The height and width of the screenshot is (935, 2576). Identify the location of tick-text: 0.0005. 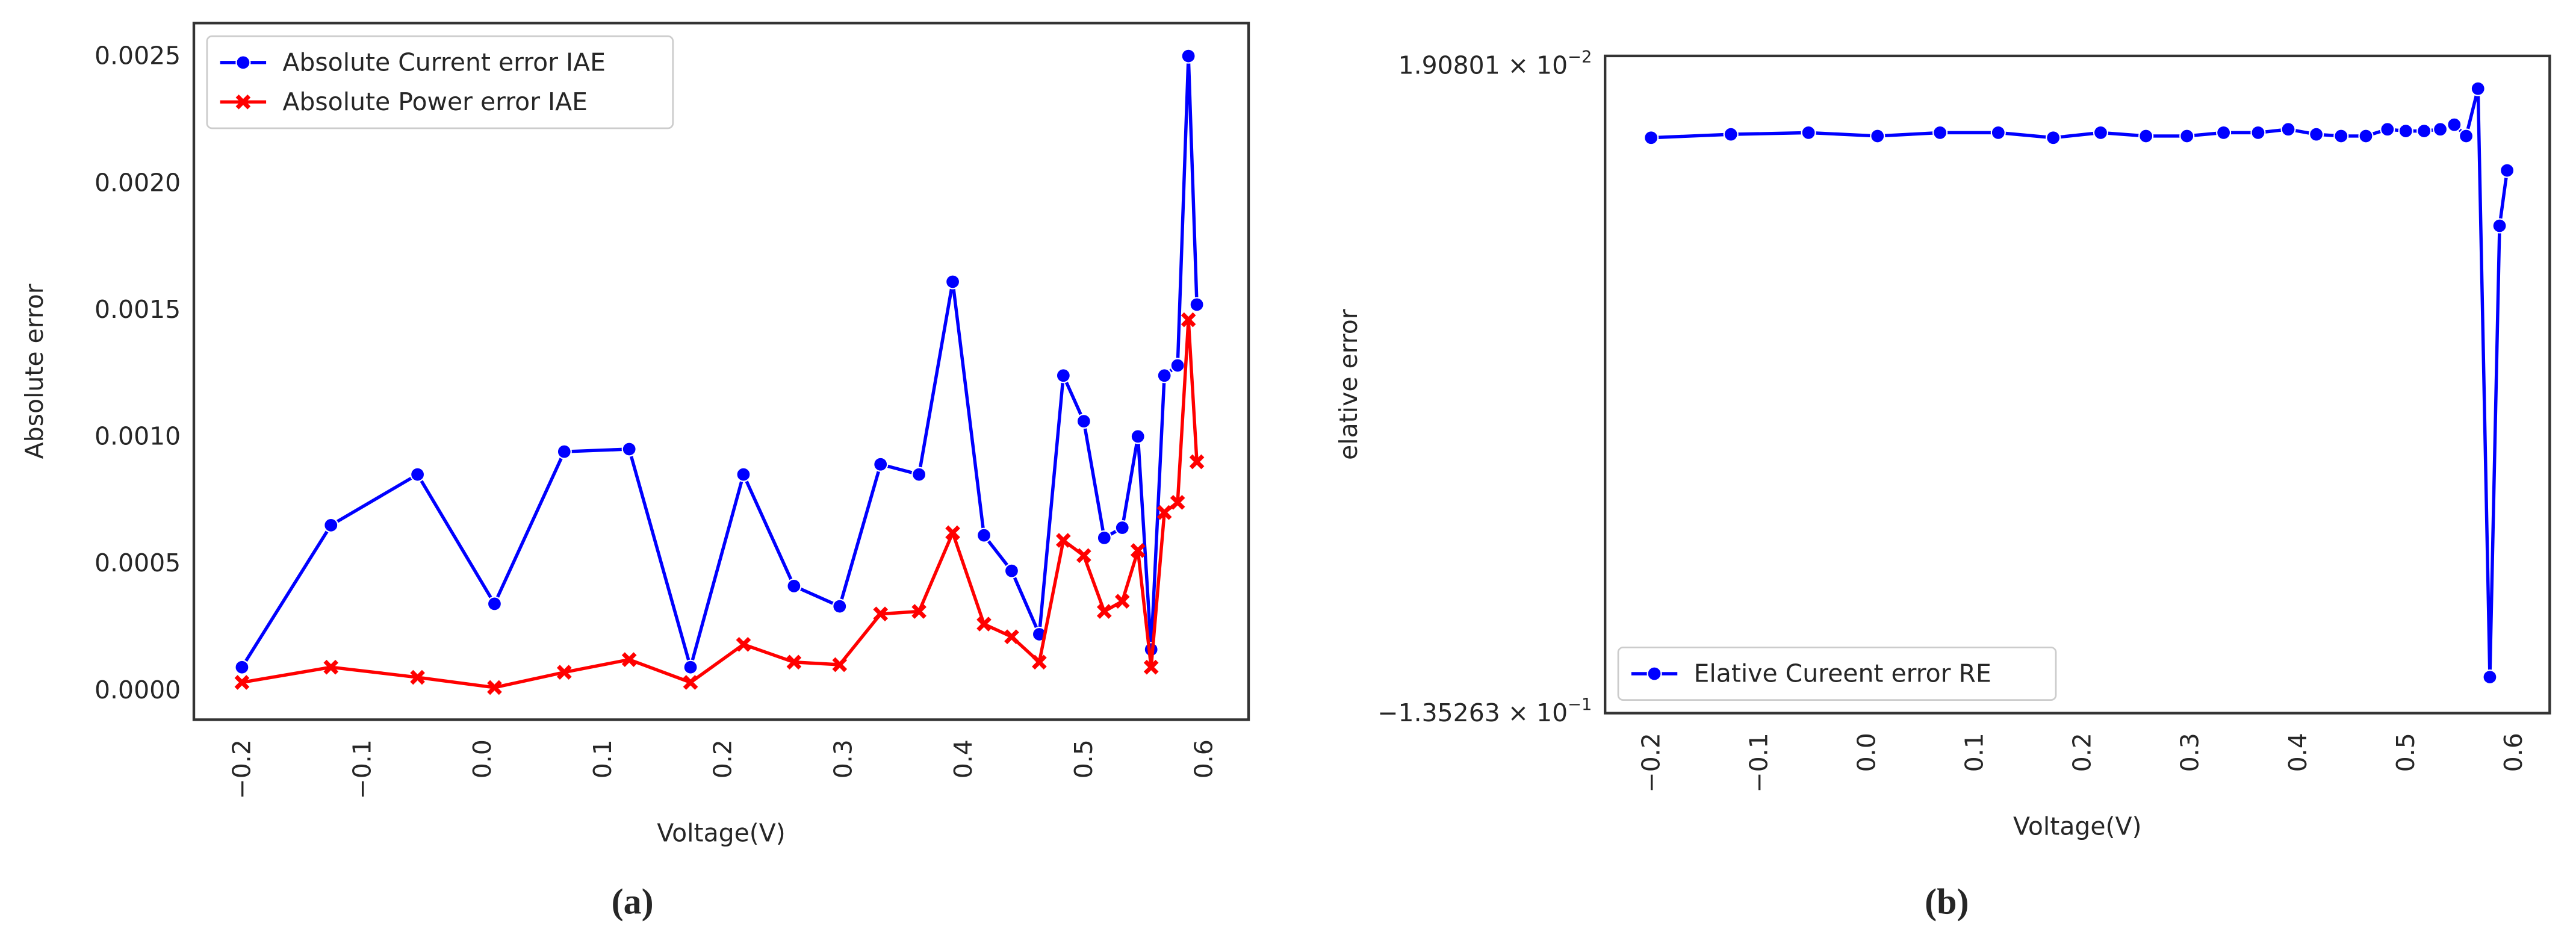
(138, 562).